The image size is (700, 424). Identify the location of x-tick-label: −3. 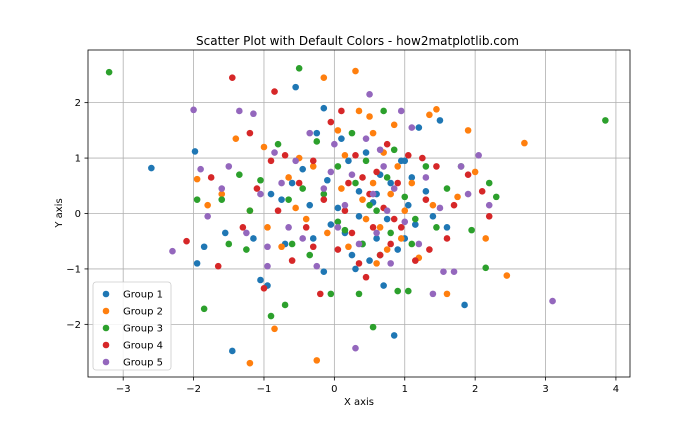
(123, 389).